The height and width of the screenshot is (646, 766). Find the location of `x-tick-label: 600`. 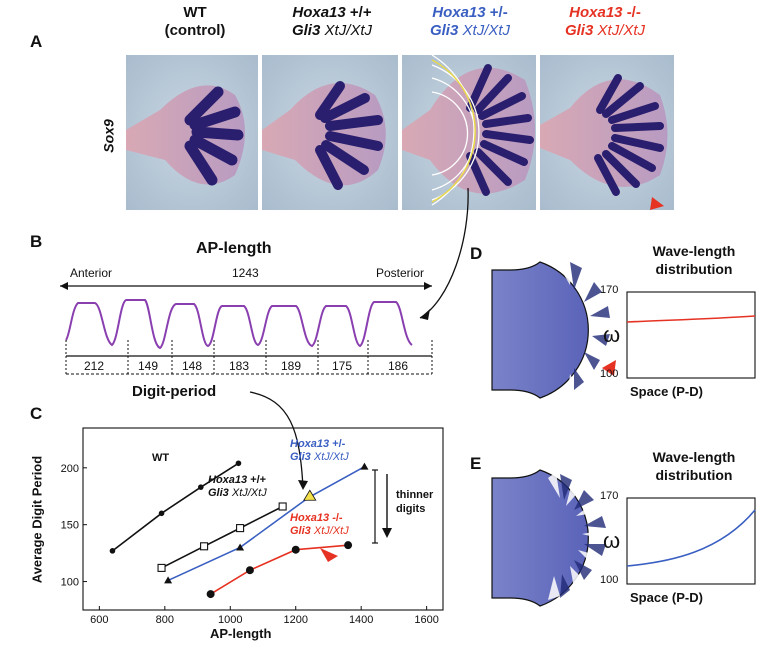

x-tick-label: 600 is located at coordinates (99, 620).